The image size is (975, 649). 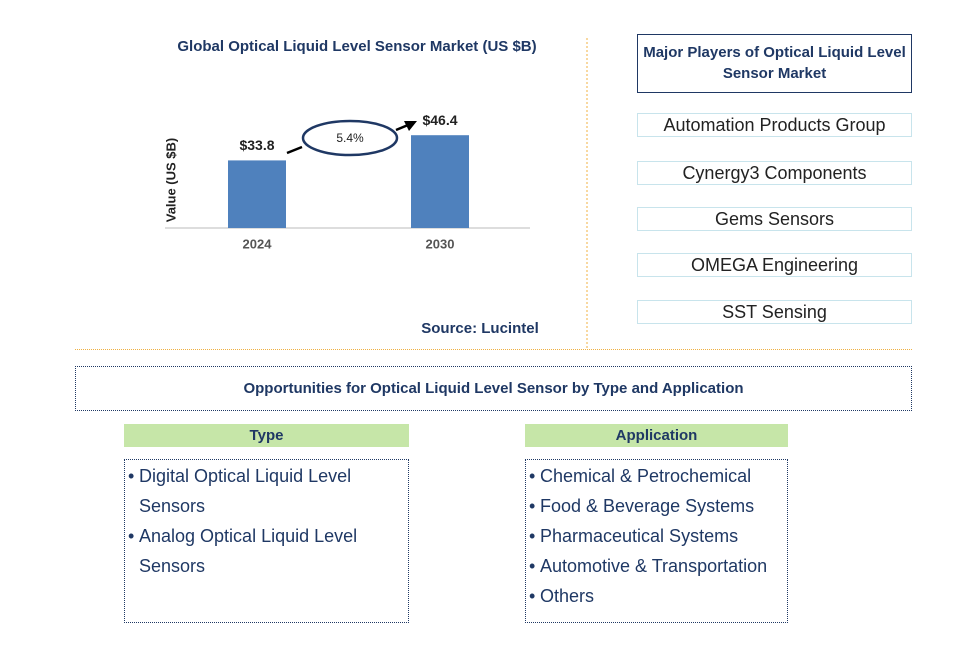 What do you see at coordinates (480, 328) in the screenshot?
I see `source: Source: Lucintel` at bounding box center [480, 328].